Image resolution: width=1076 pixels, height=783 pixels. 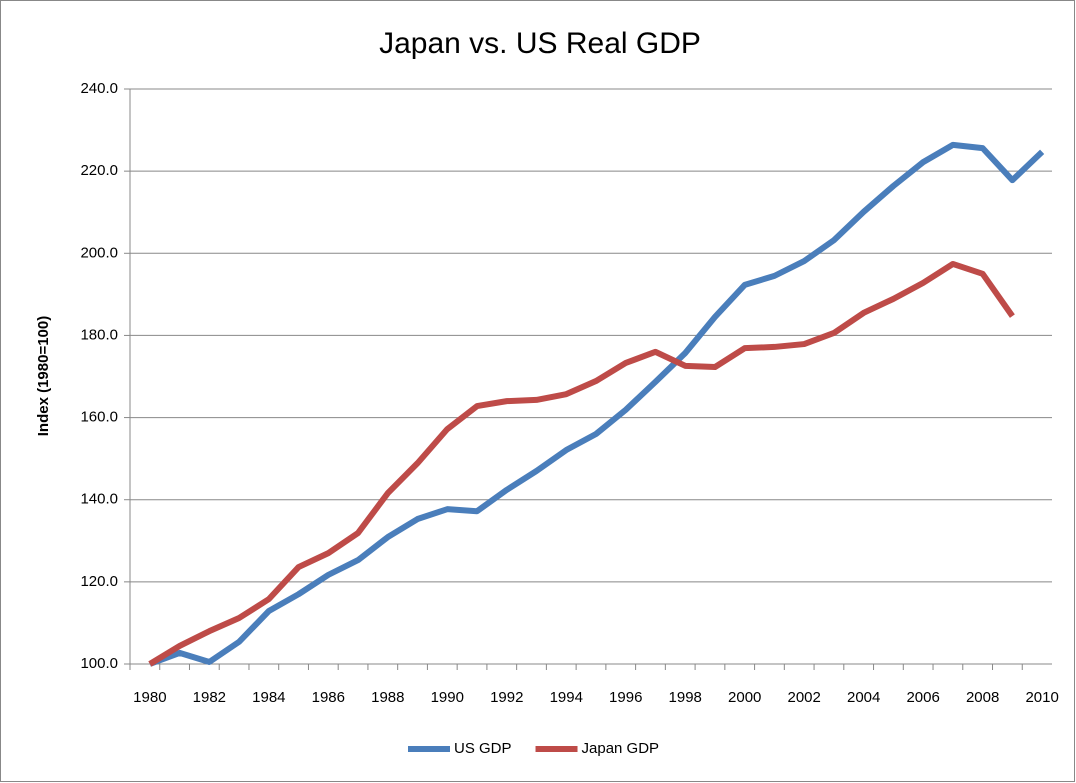 I want to click on y-axis-title: Index (1980=100), so click(x=43, y=376).